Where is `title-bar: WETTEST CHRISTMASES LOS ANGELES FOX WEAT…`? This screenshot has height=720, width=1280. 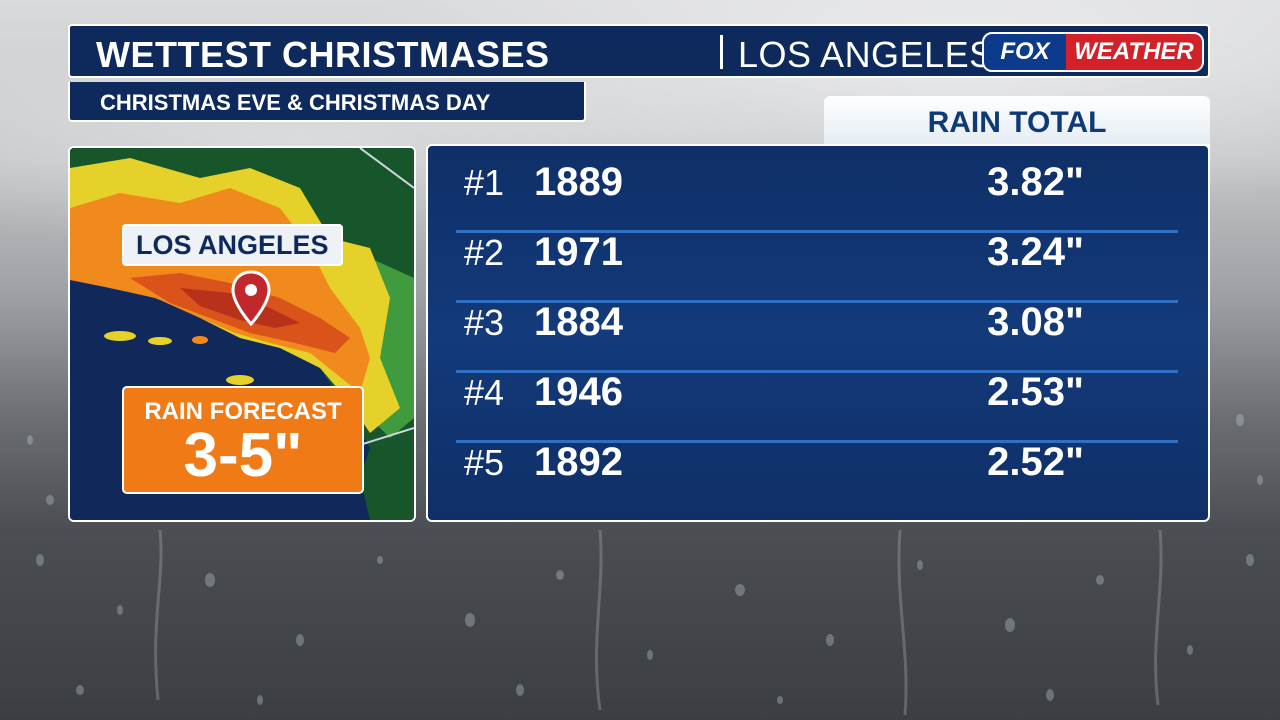
title-bar: WETTEST CHRISTMASES LOS ANGELES FOX WEAT… is located at coordinates (639, 51).